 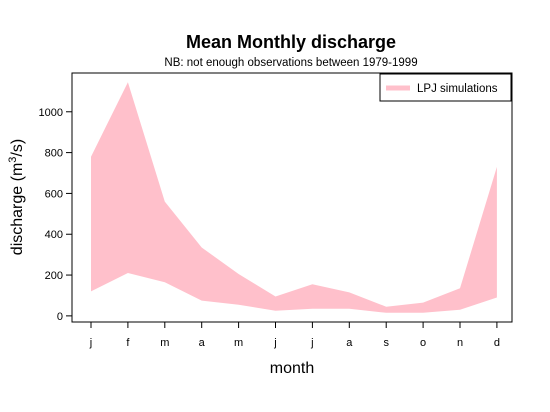 I want to click on y-tick-label: 800, so click(x=54, y=154).